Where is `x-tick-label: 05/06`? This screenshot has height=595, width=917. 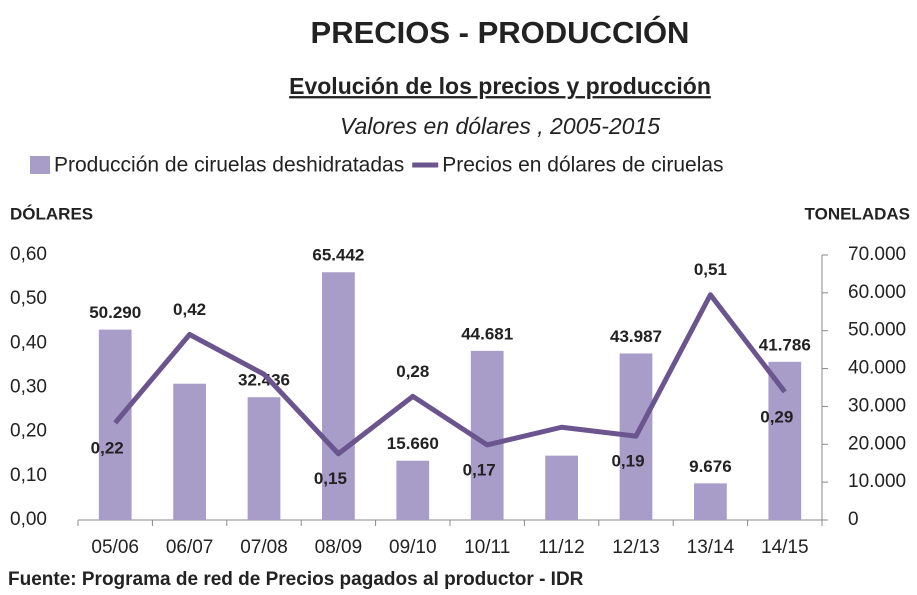
x-tick-label: 05/06 is located at coordinates (115, 547).